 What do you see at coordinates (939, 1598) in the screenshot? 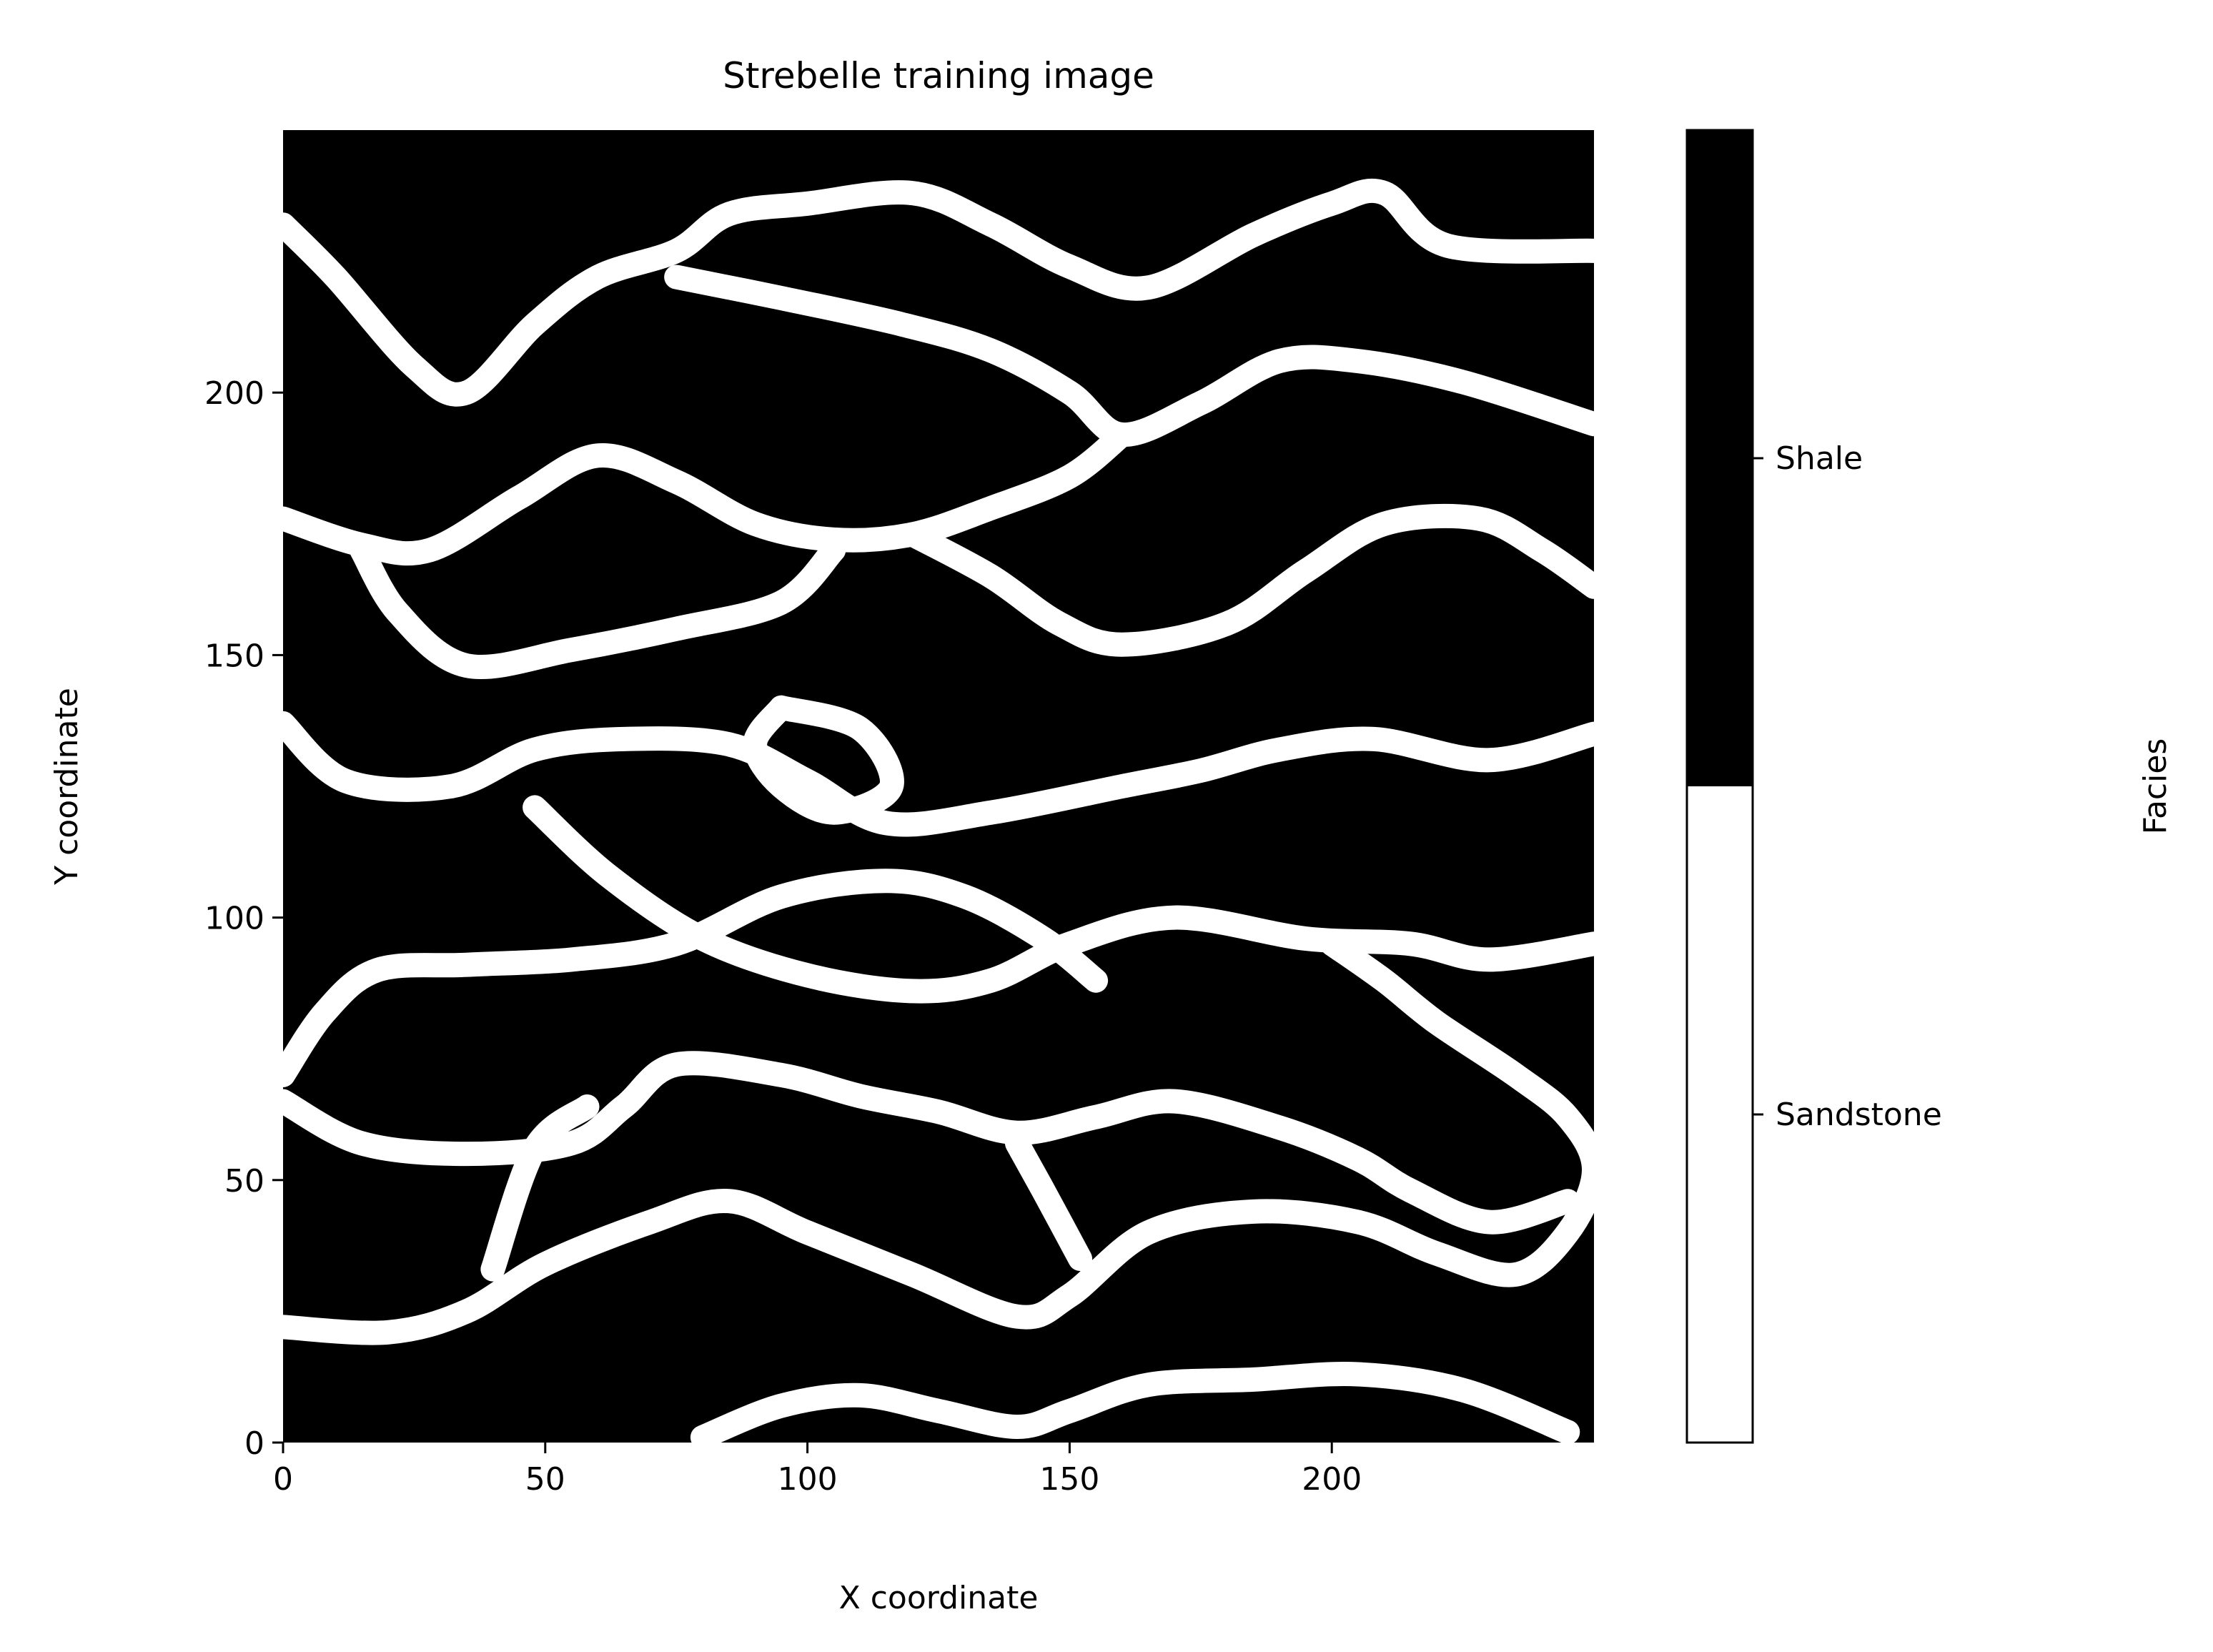
I see `x-axis-label: X coordinate` at bounding box center [939, 1598].